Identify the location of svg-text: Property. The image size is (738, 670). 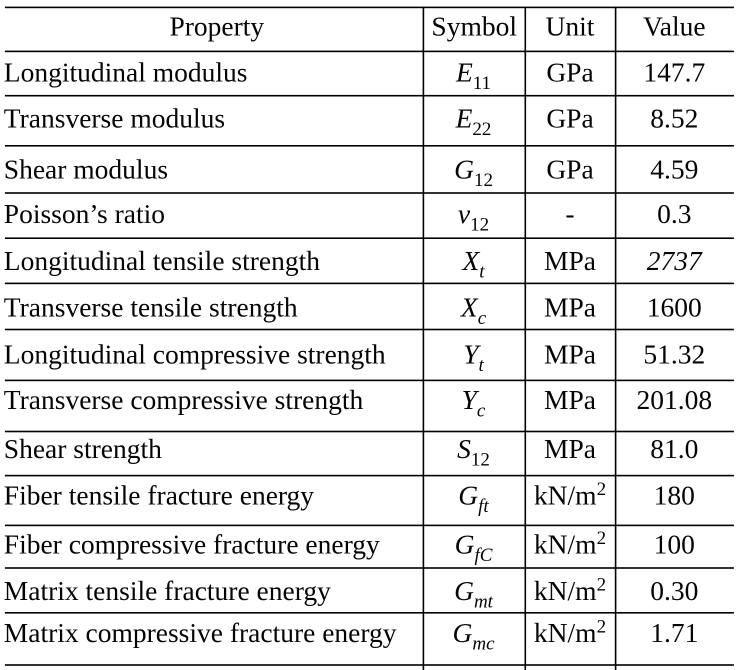
(216, 26).